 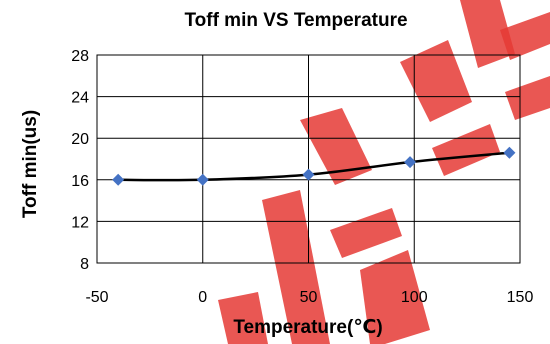 I want to click on y-tick-label: 16, so click(x=80, y=181).